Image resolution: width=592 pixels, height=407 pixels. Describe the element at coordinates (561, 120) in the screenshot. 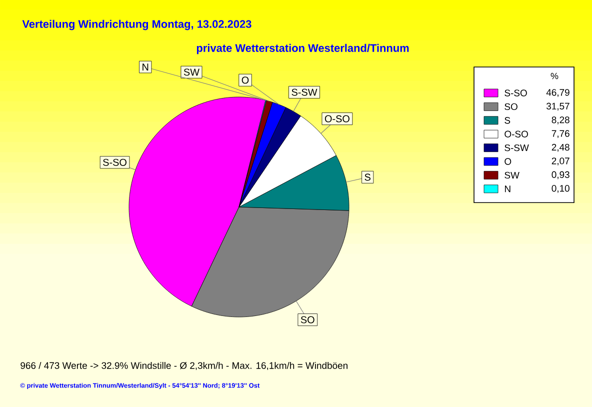

I see `data-label: 8,28` at that location.